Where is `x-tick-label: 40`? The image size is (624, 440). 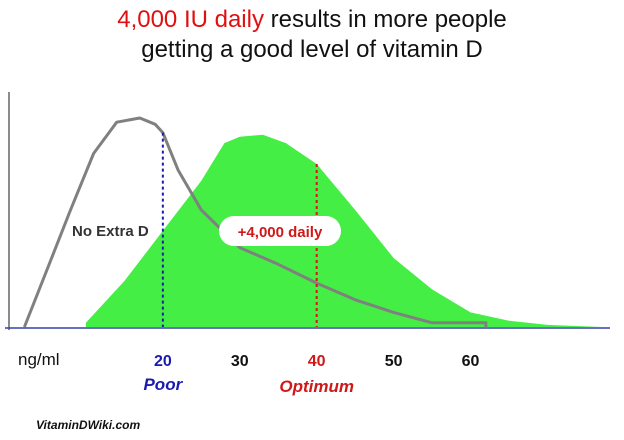 x-tick-label: 40 is located at coordinates (317, 361).